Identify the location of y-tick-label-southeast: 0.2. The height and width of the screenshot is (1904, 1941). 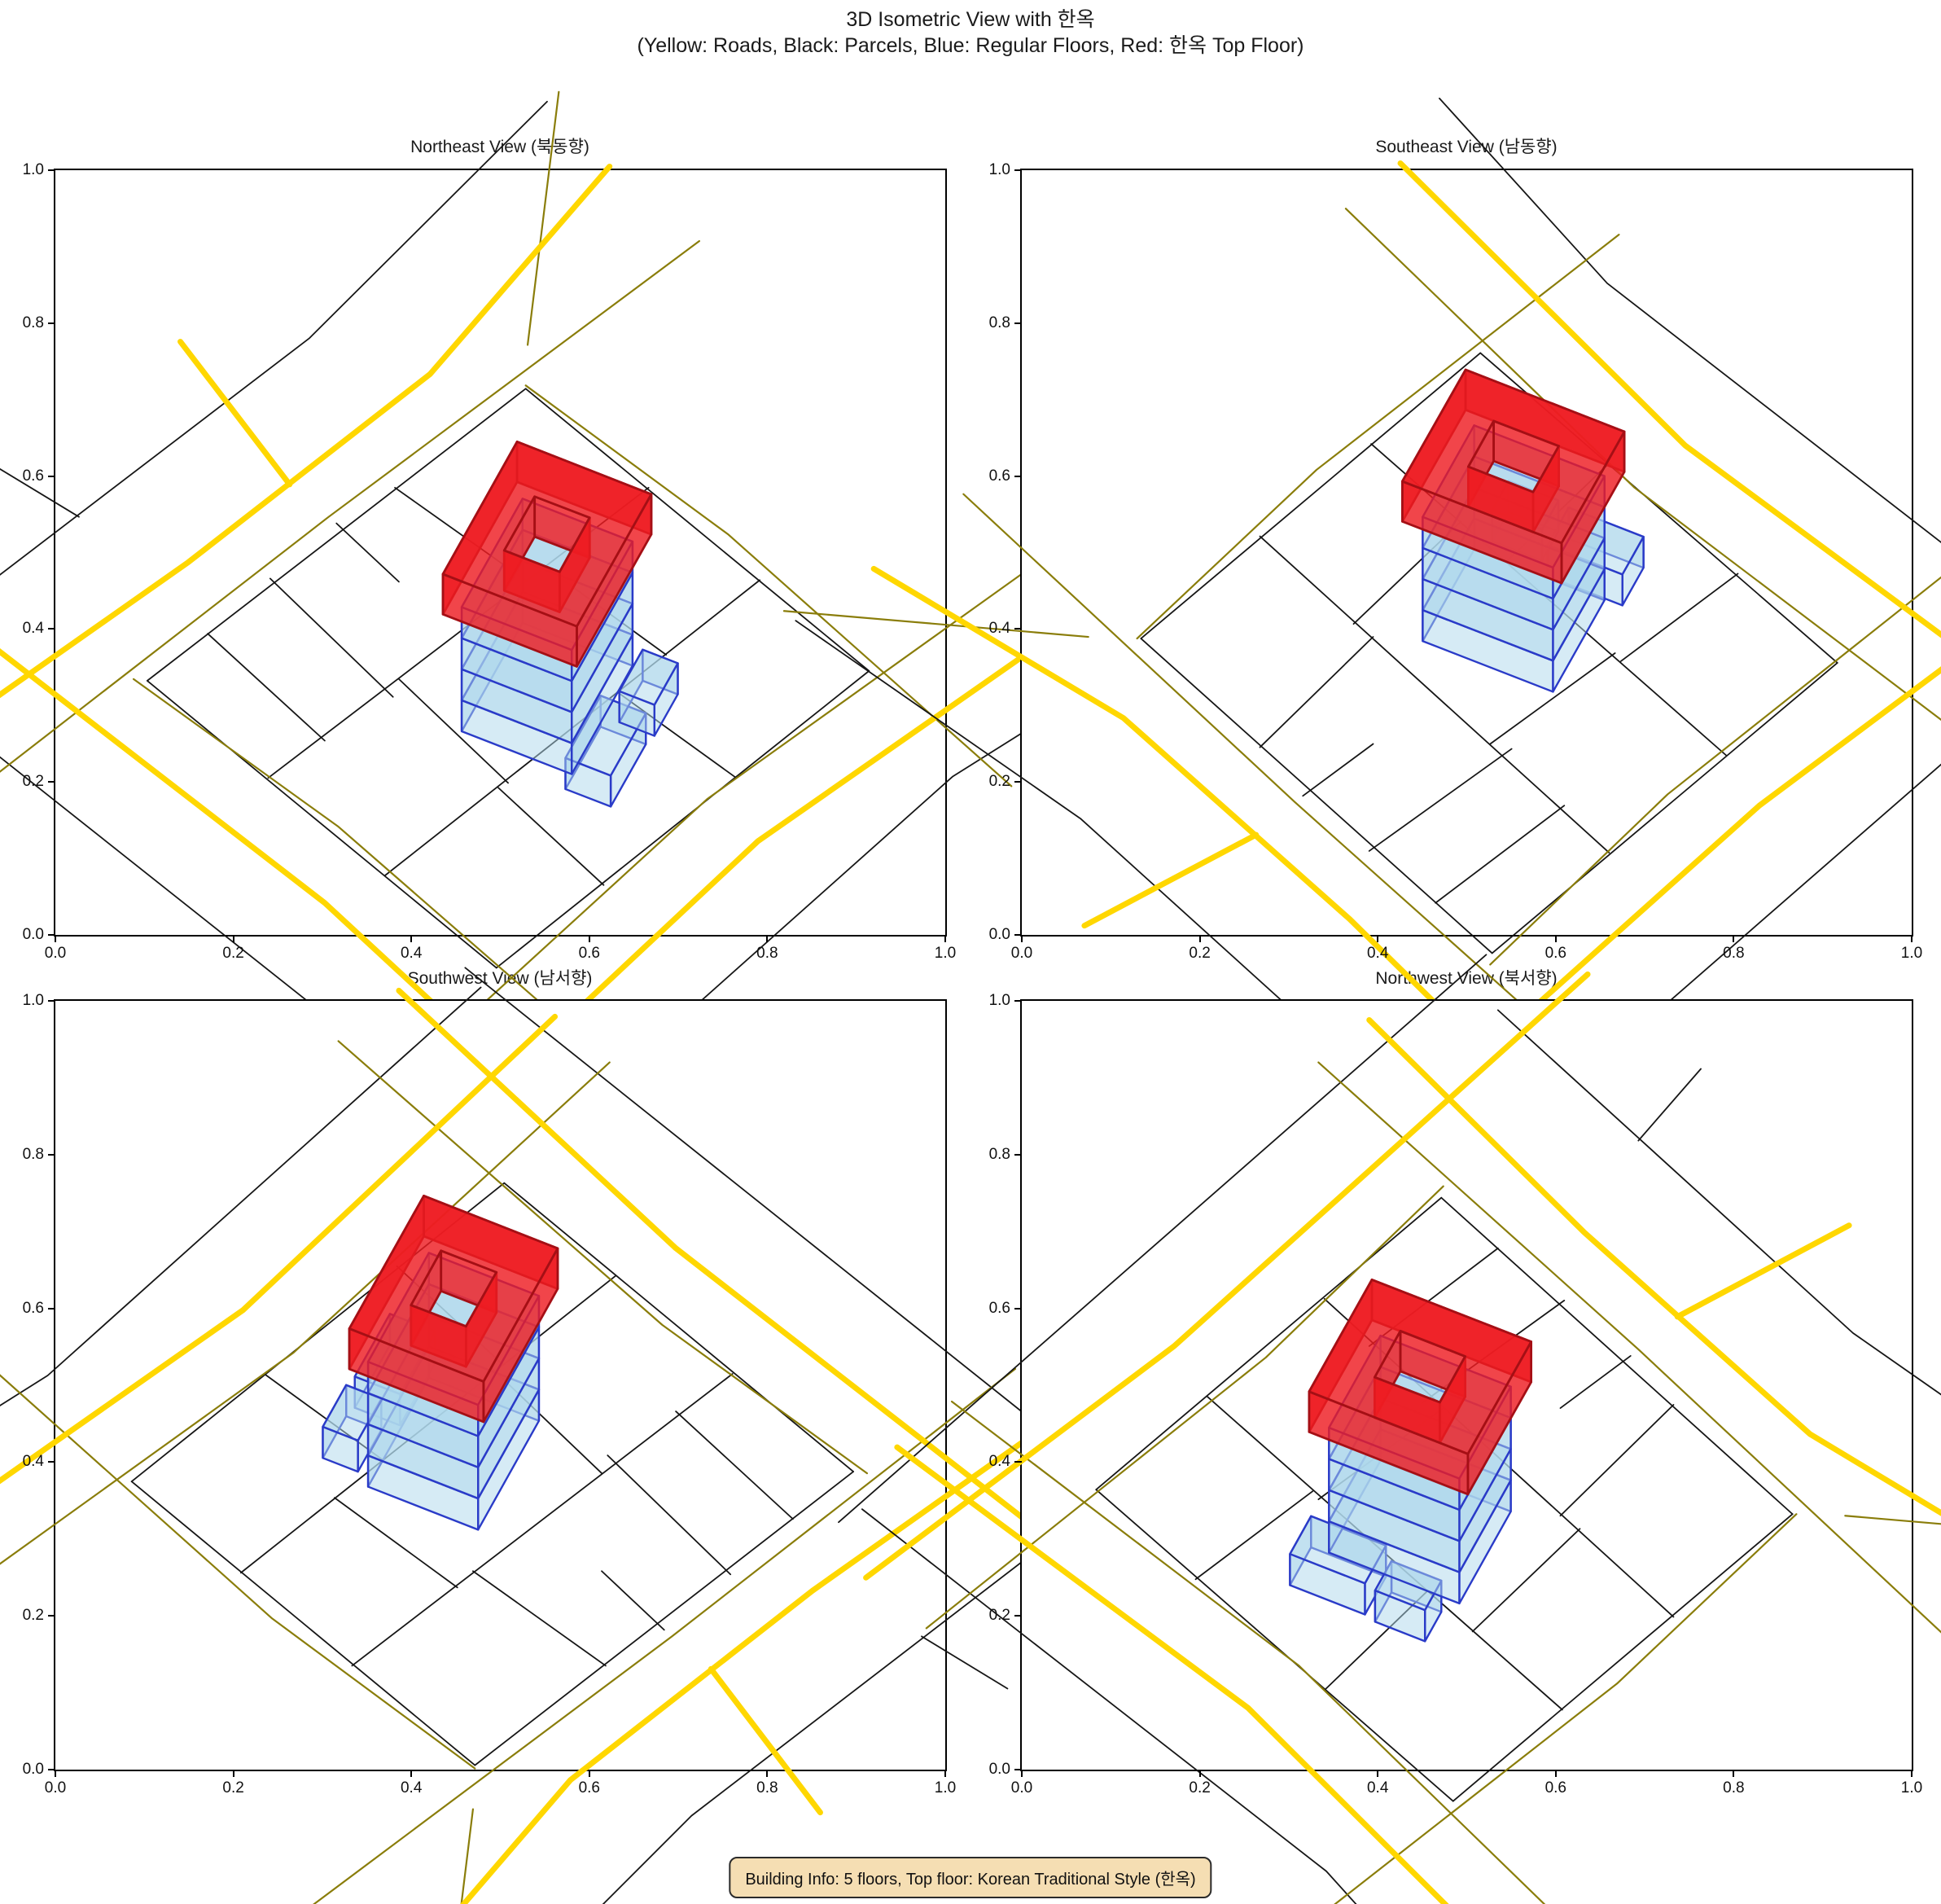
(999, 782).